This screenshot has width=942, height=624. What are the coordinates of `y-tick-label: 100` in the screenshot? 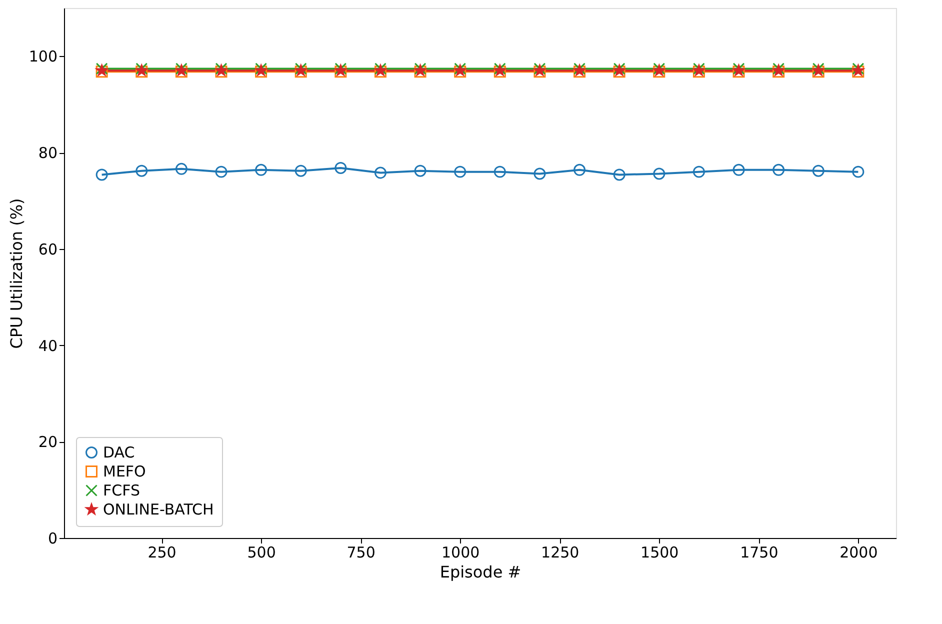 It's located at (43, 57).